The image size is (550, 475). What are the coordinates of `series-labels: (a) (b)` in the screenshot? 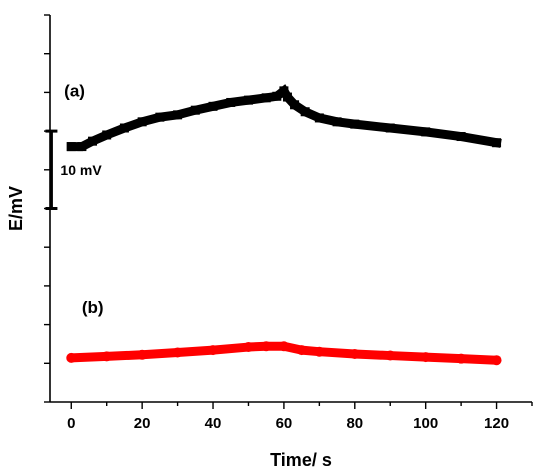 It's located at (83, 199).